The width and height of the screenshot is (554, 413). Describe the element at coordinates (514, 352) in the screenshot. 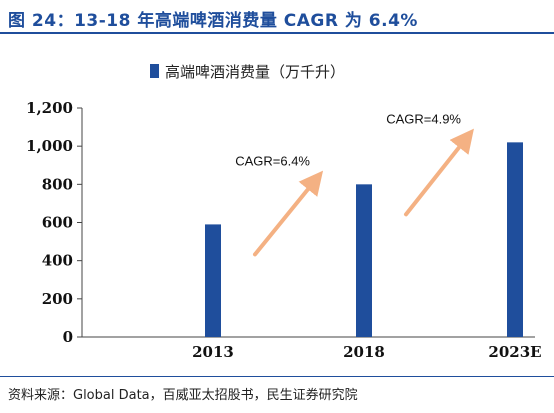

I see `x-tick-label: 2023E` at that location.